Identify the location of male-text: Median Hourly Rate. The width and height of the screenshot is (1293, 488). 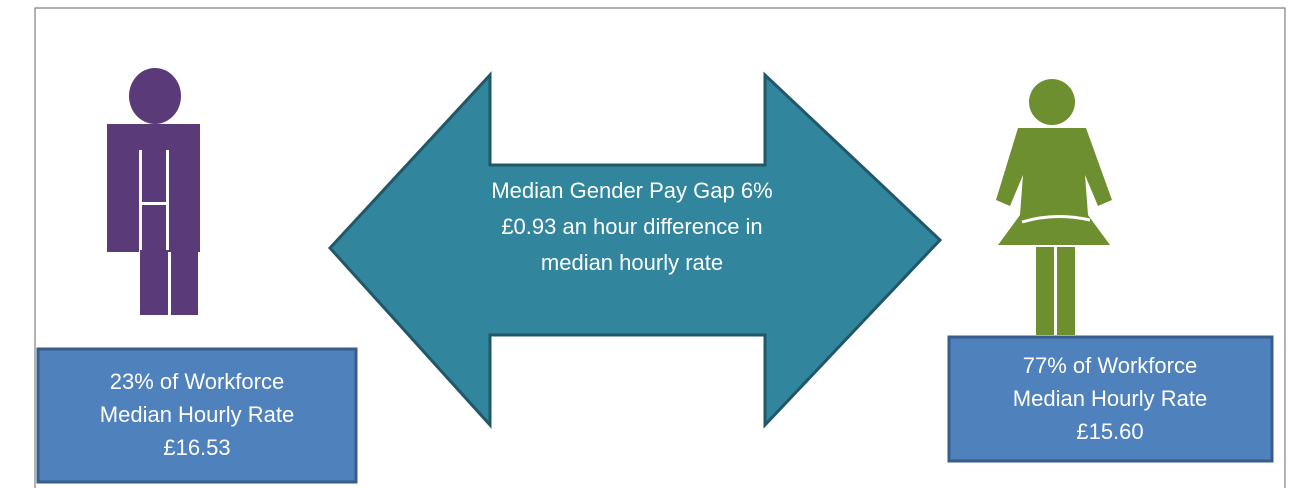
(197, 414).